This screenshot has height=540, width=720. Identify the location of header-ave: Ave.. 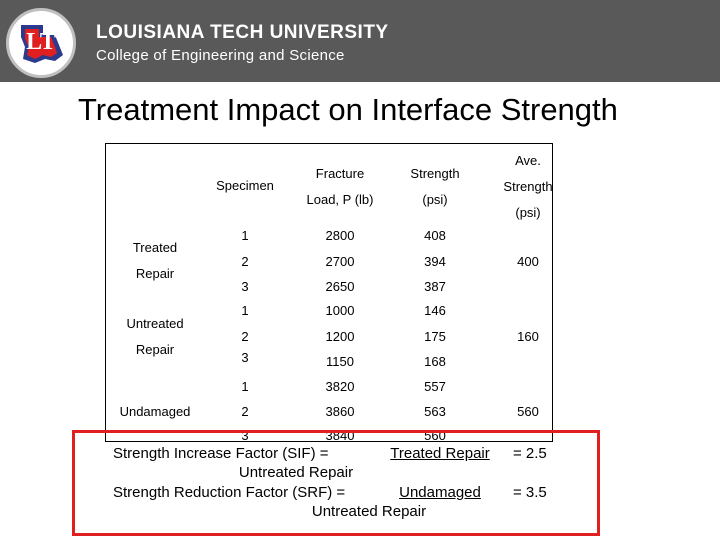
(528, 160).